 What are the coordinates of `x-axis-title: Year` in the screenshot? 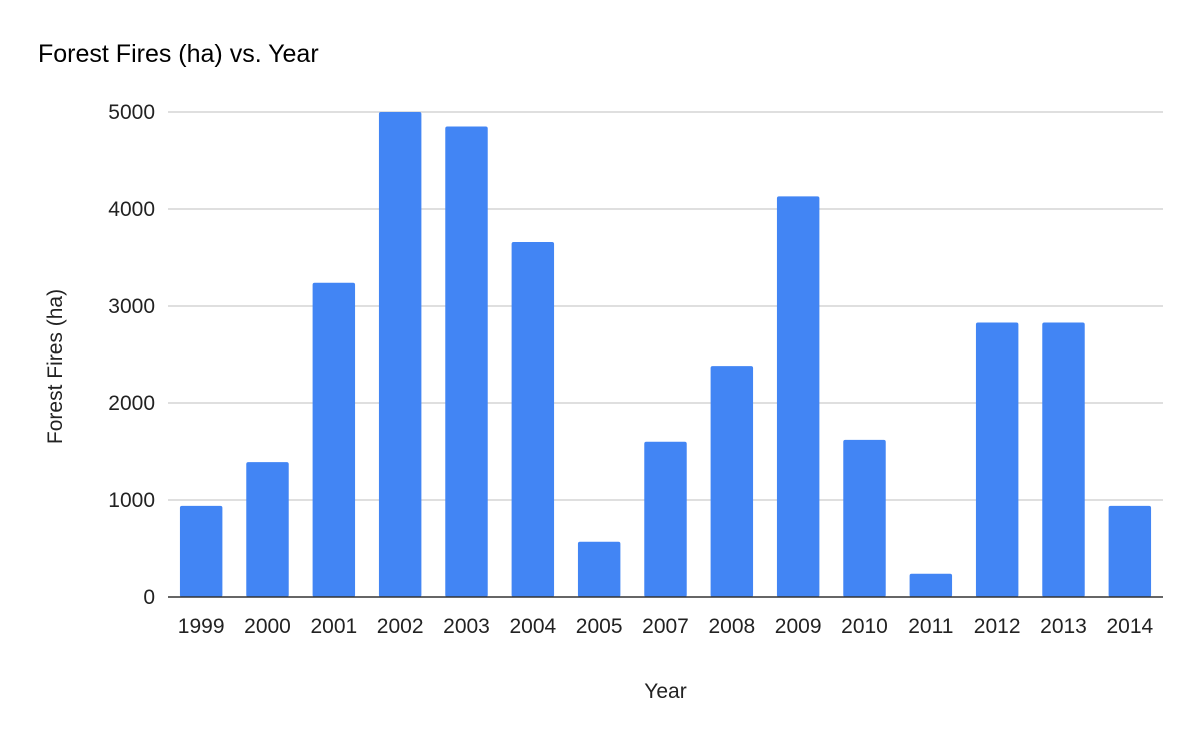 It's located at (665, 691).